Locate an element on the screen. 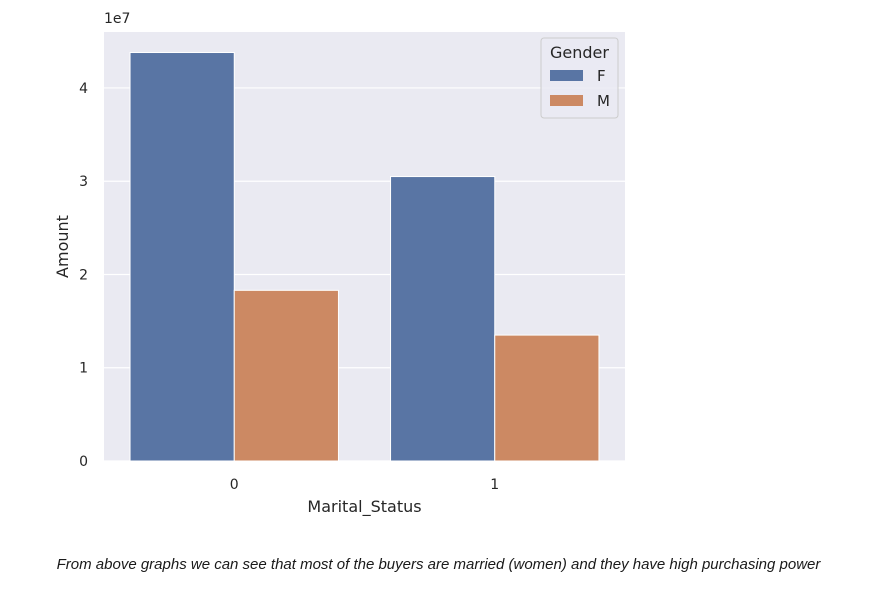 The width and height of the screenshot is (877, 590). y-tick-label: 1 is located at coordinates (83, 369).